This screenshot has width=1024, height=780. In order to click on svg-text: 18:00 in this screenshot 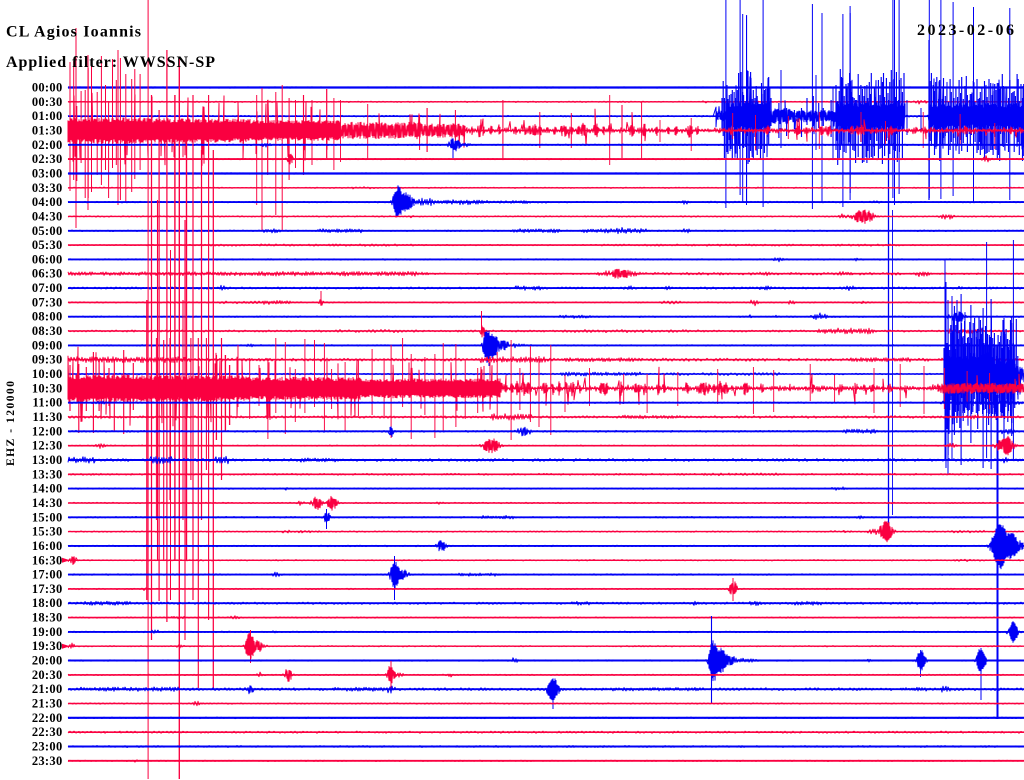, I will do `click(47, 603)`.